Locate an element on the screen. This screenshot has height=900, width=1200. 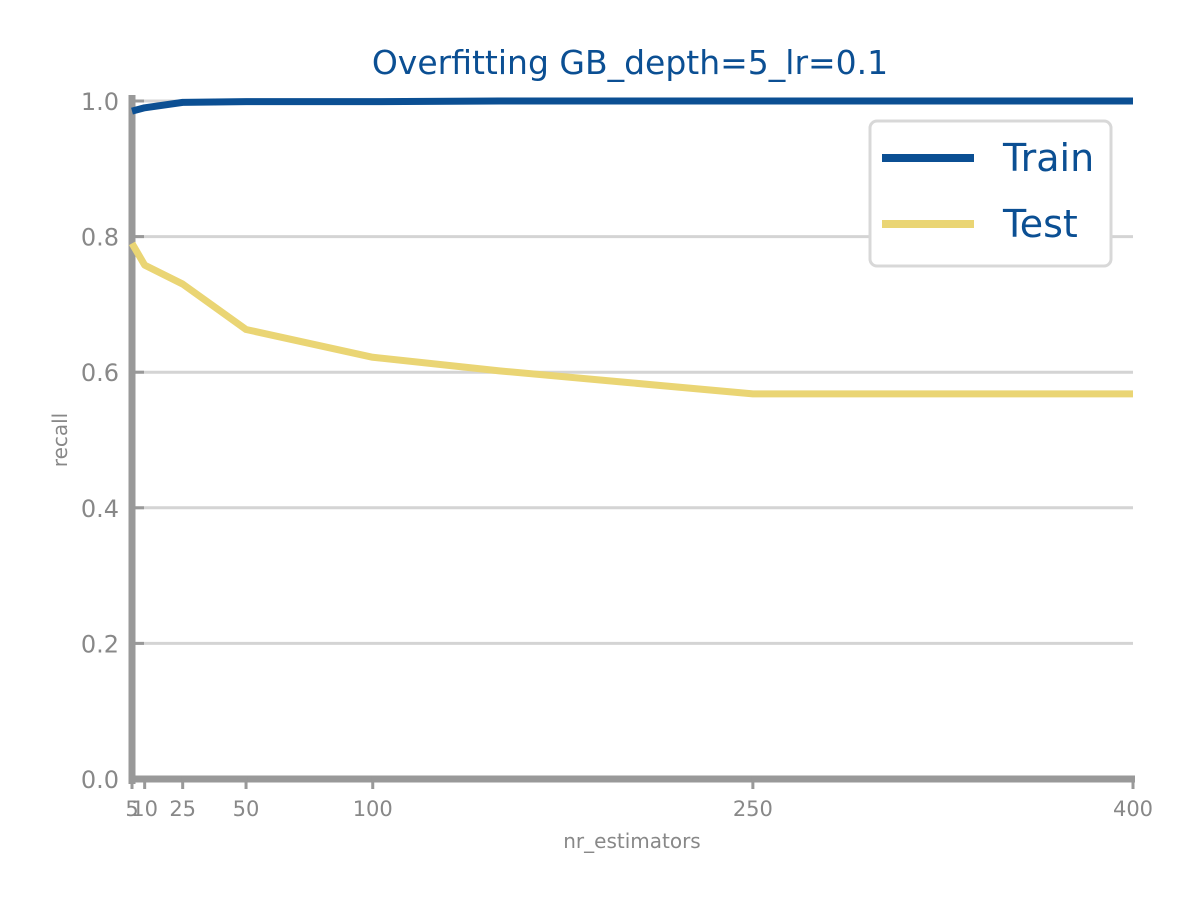
x-tick-label: 400 is located at coordinates (1133, 809).